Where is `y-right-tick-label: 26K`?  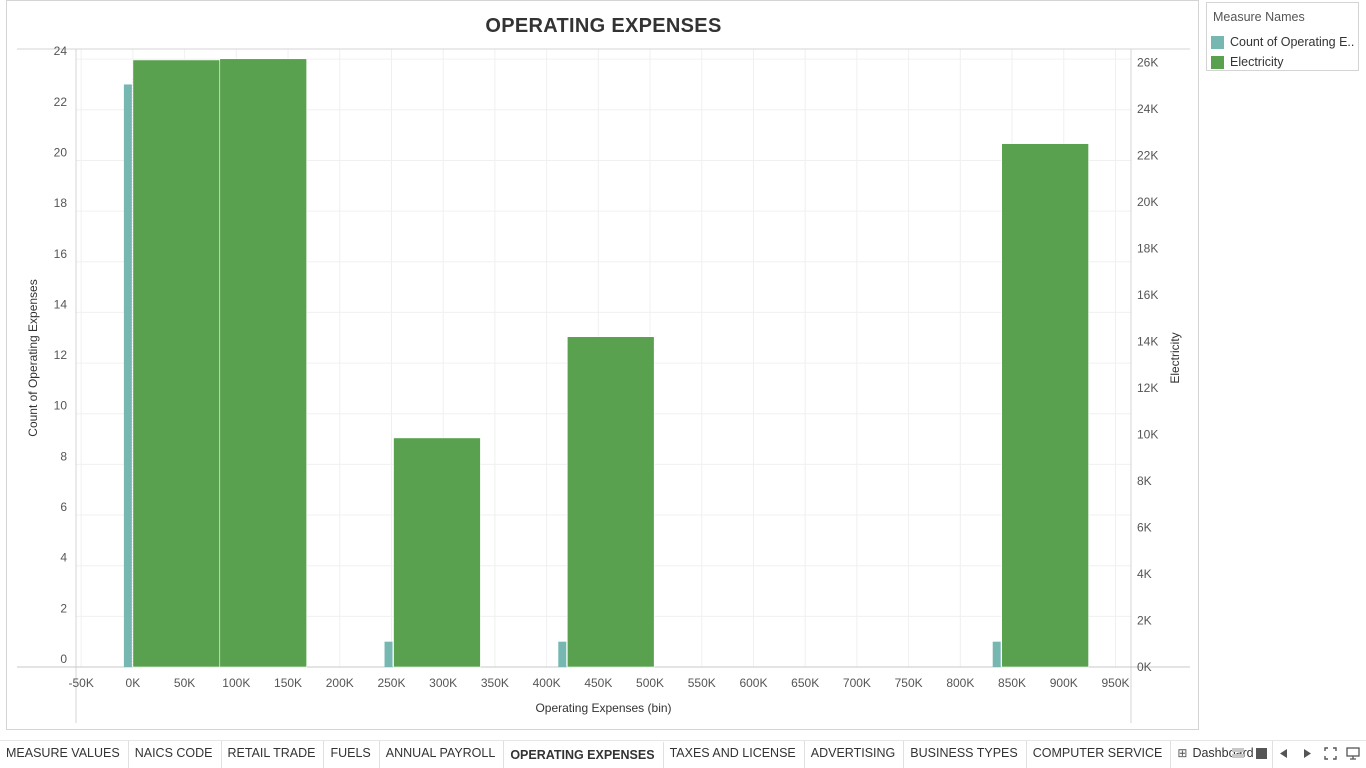
y-right-tick-label: 26K is located at coordinates (1147, 62).